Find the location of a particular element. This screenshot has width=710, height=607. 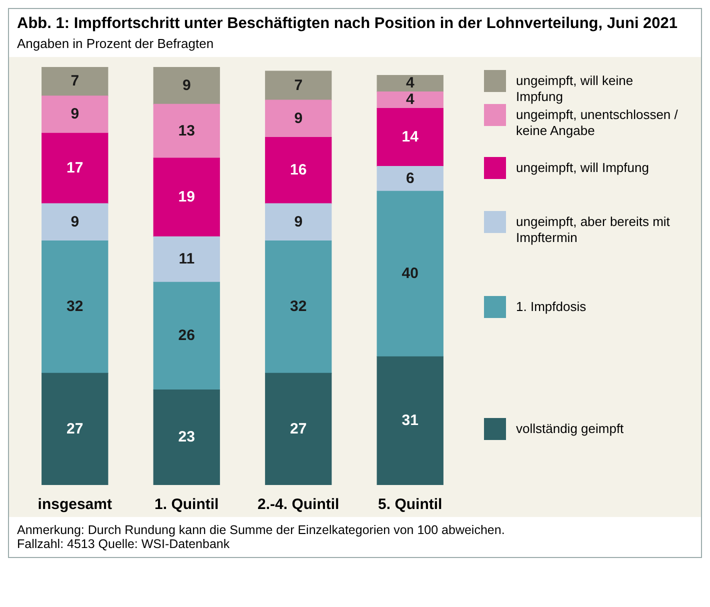

data-label: 16 is located at coordinates (298, 170).